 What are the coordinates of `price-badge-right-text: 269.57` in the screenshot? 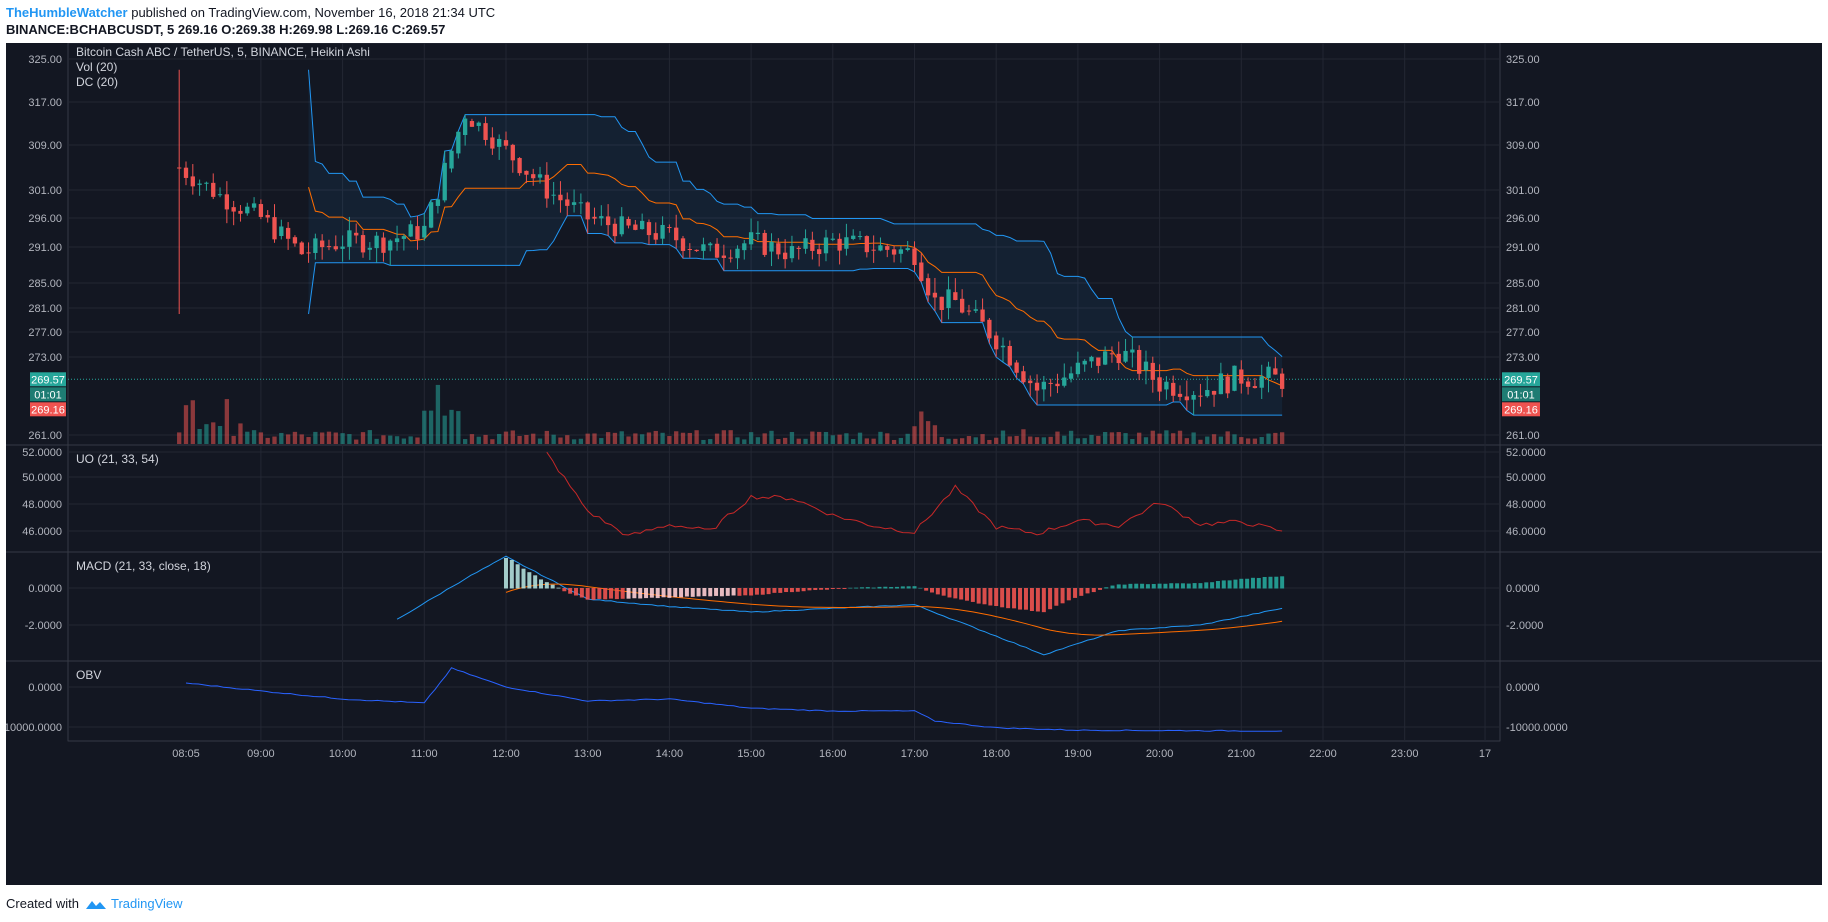 It's located at (1521, 380).